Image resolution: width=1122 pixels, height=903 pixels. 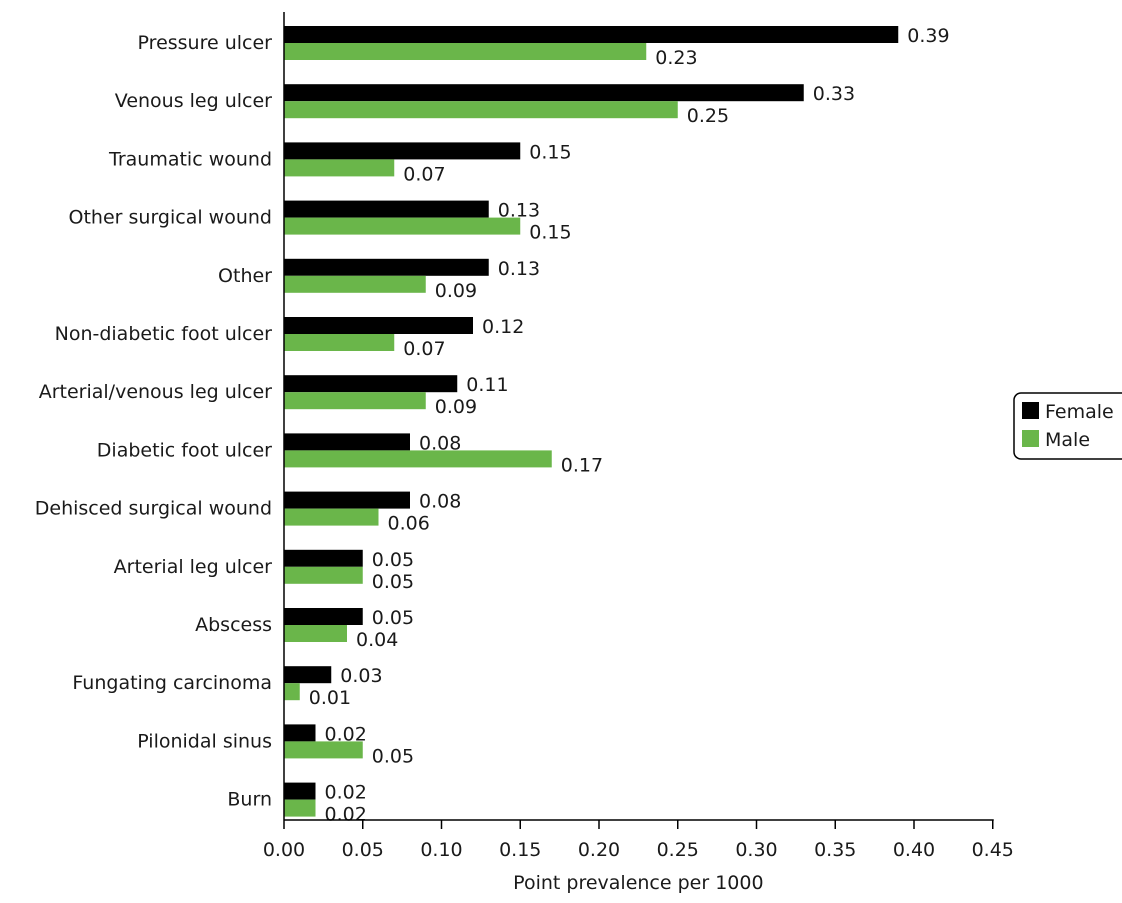 I want to click on category-label: Fungating carcinoma, so click(x=172, y=683).